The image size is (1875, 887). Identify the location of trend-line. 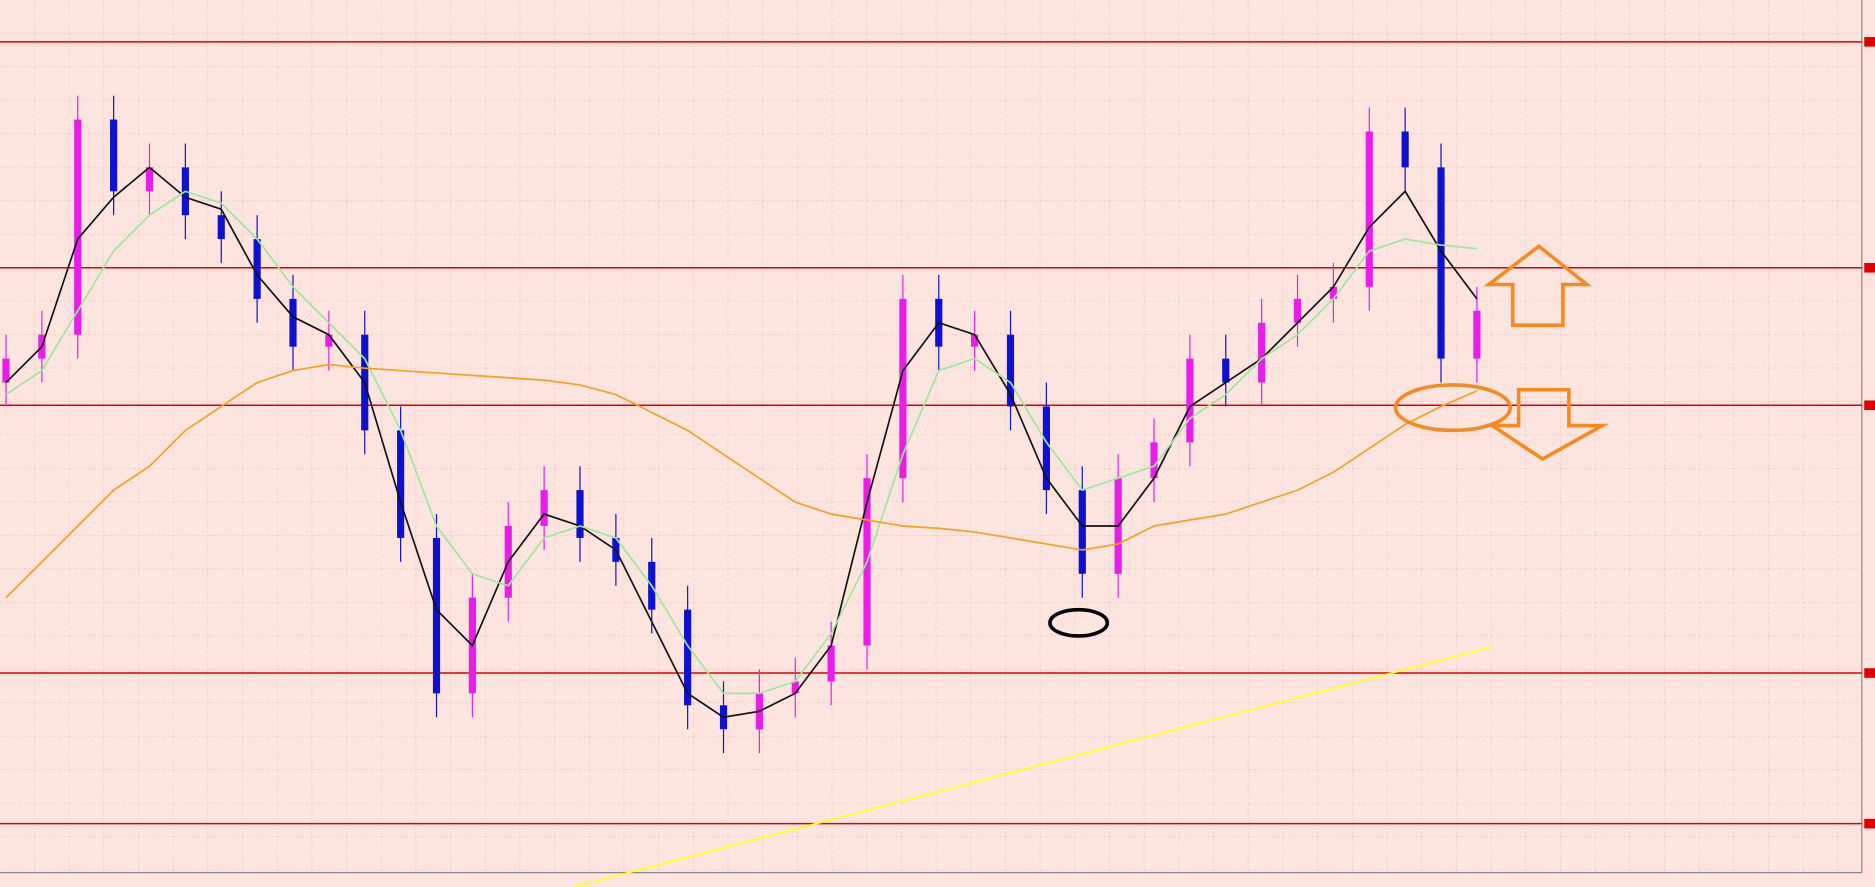
(1033, 766).